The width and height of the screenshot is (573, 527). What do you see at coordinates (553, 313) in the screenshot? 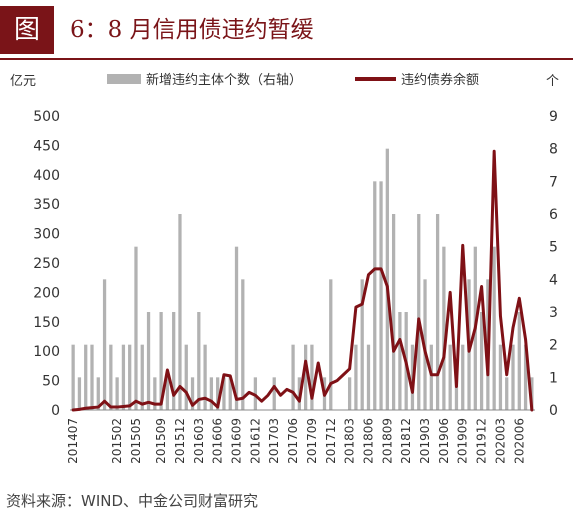
I see `y-right-tick-label: 3` at bounding box center [553, 313].